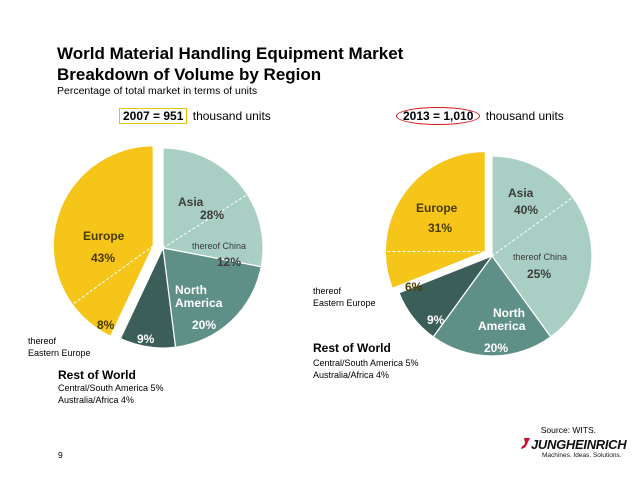  What do you see at coordinates (153, 116) in the screenshot?
I see `chart-2007-total: 2007 = 951` at bounding box center [153, 116].